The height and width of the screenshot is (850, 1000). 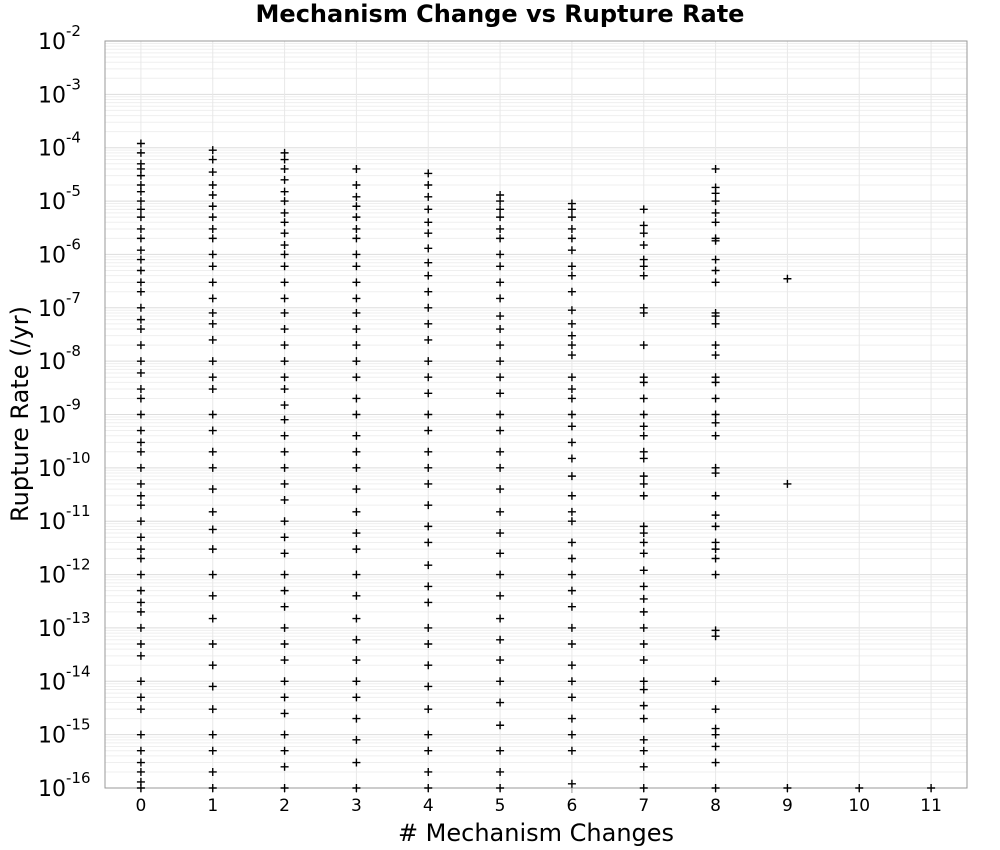 I want to click on x-tick-label: 6, so click(x=572, y=806).